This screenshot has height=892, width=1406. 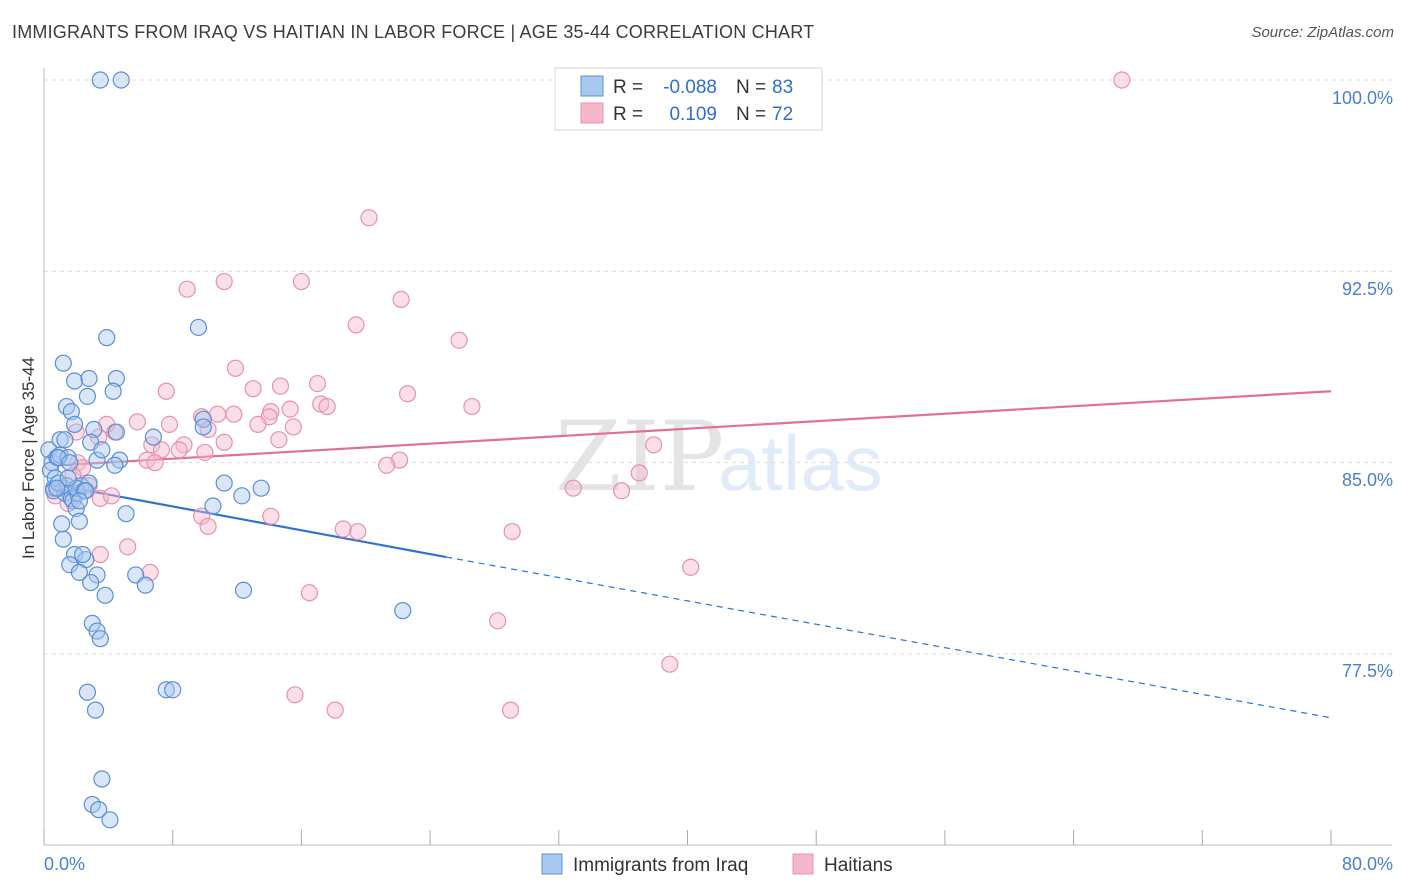 What do you see at coordinates (639, 457) in the screenshot?
I see `watermark-zip: ZIP` at bounding box center [639, 457].